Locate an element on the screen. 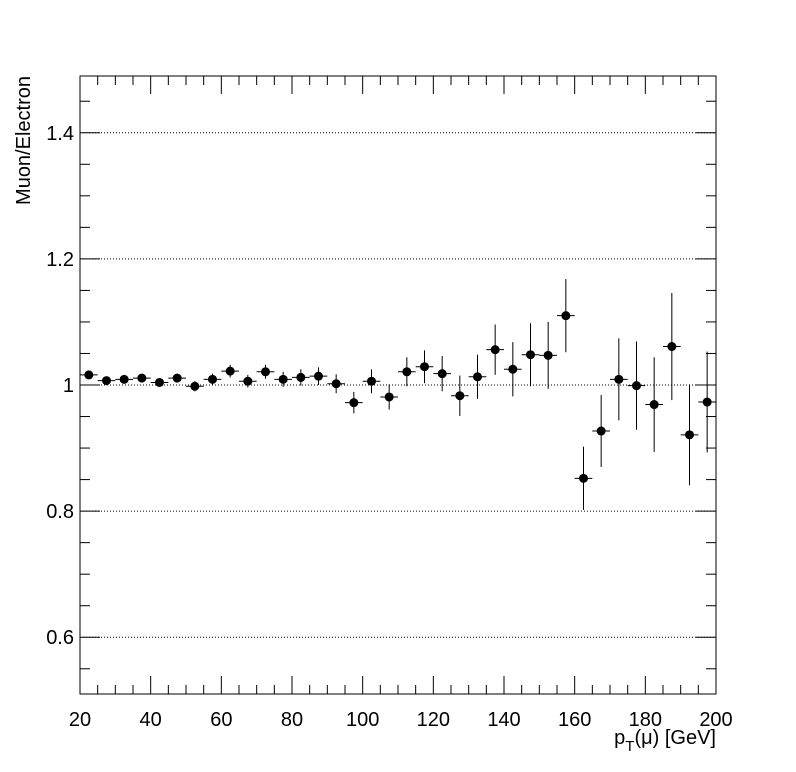  x-tick-label: 180 is located at coordinates (645, 720).